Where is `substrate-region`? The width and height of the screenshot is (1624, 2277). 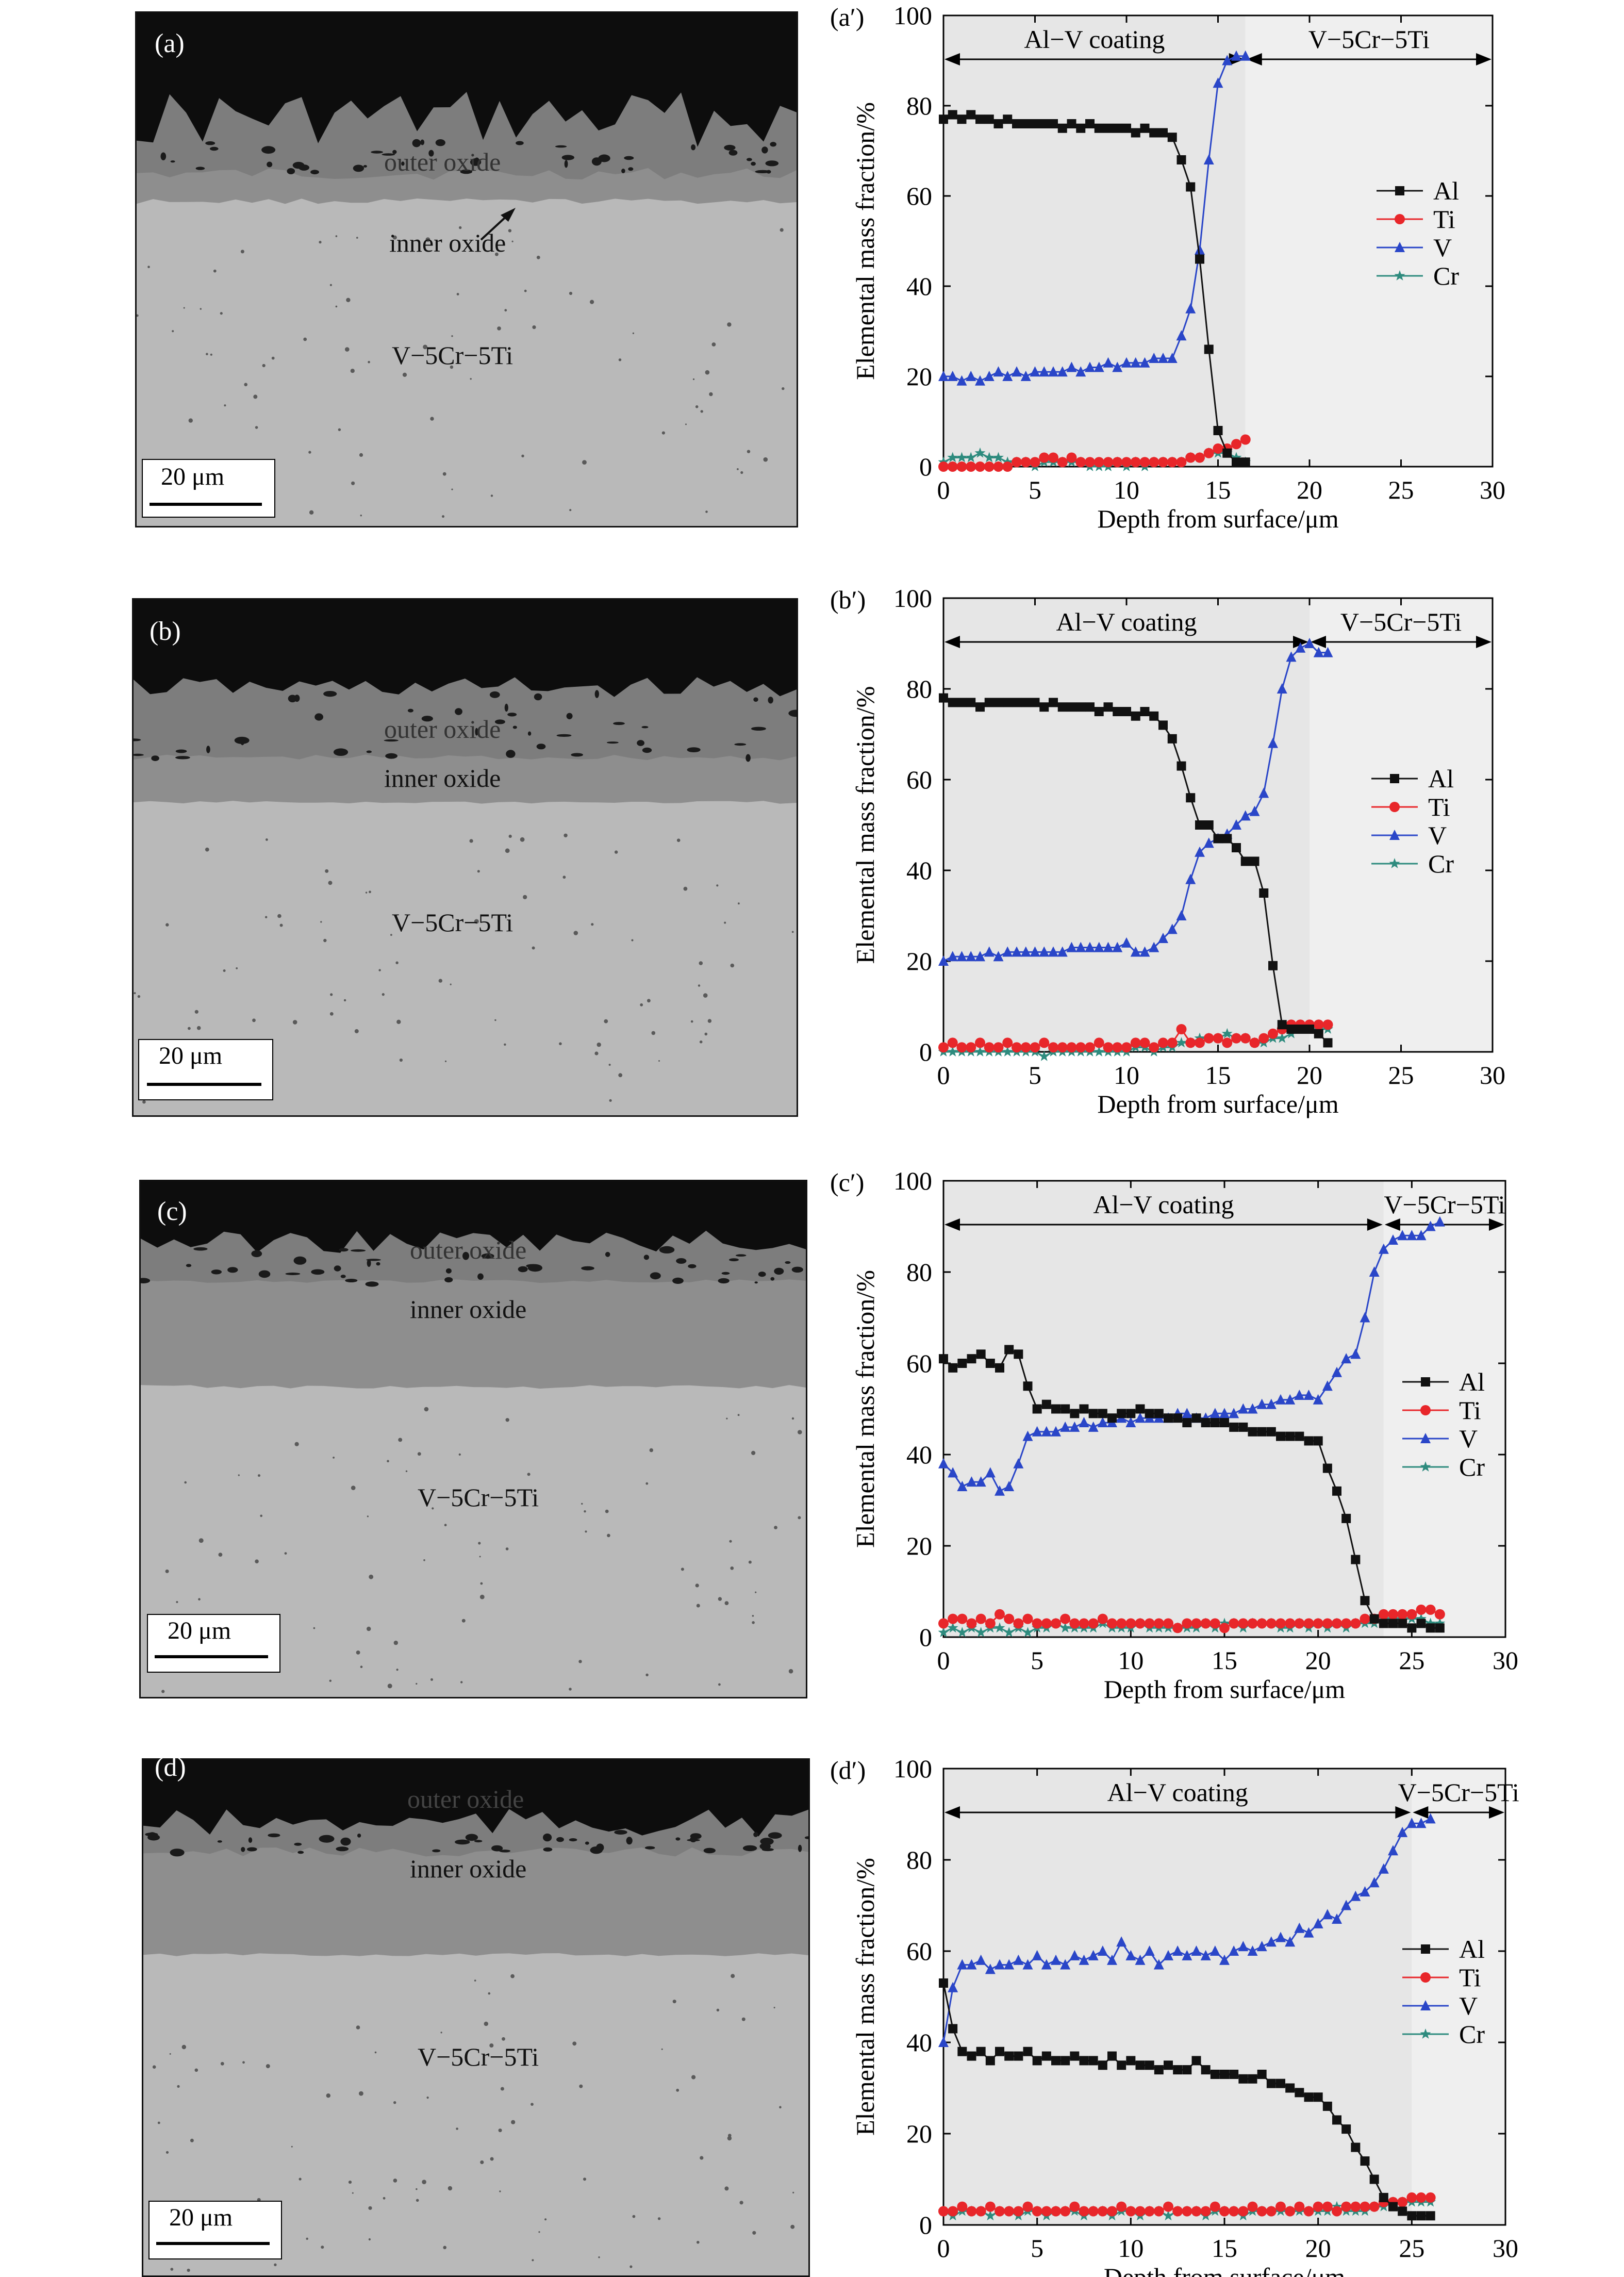 substrate-region is located at coordinates (467, 362).